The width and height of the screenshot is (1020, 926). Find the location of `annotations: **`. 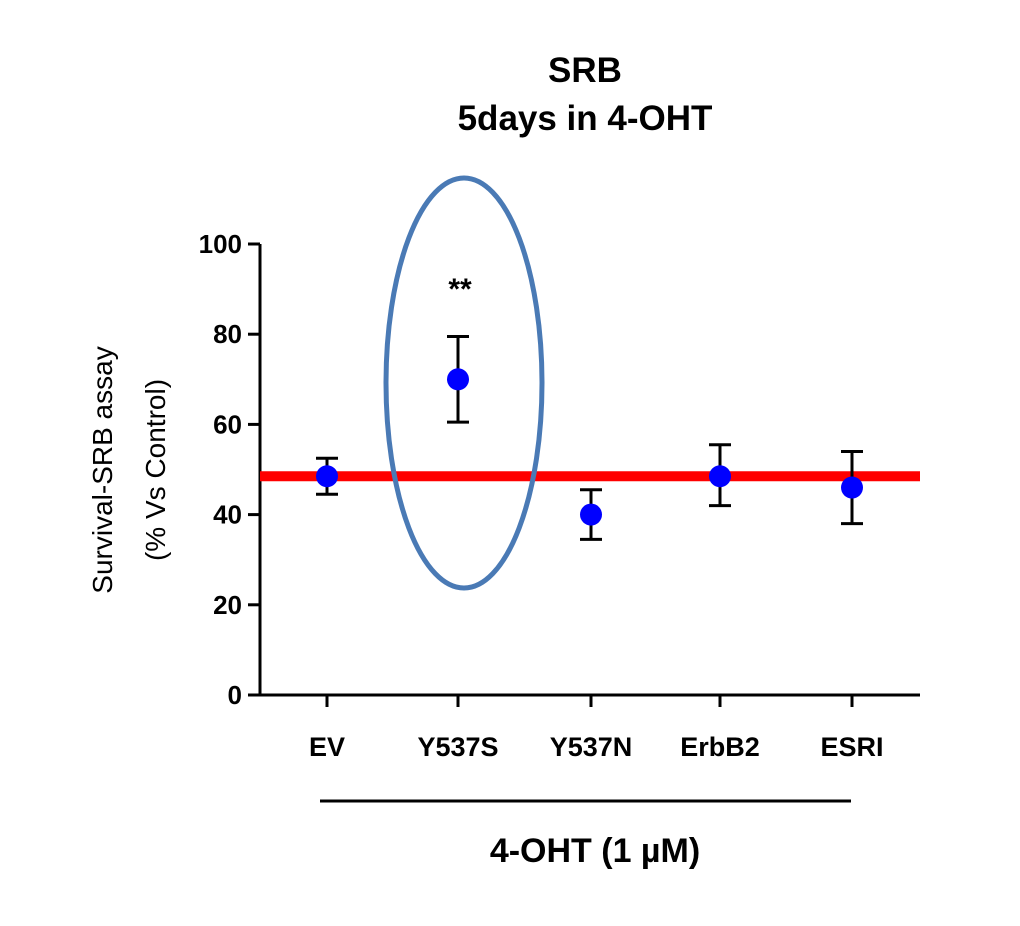

annotations: ** is located at coordinates (464, 383).